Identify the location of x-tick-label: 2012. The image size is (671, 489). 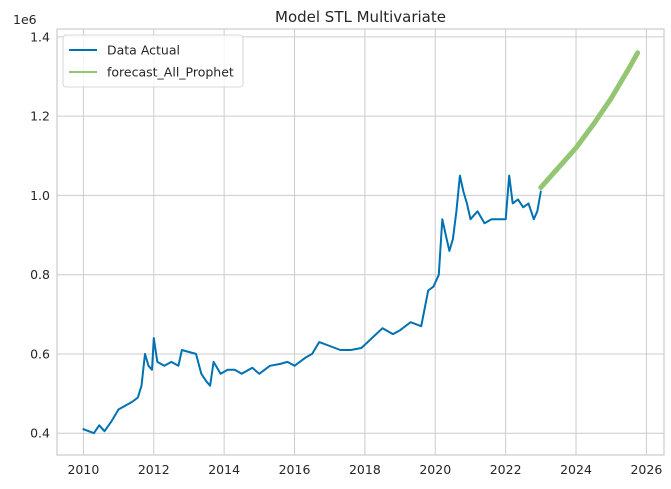
(154, 469).